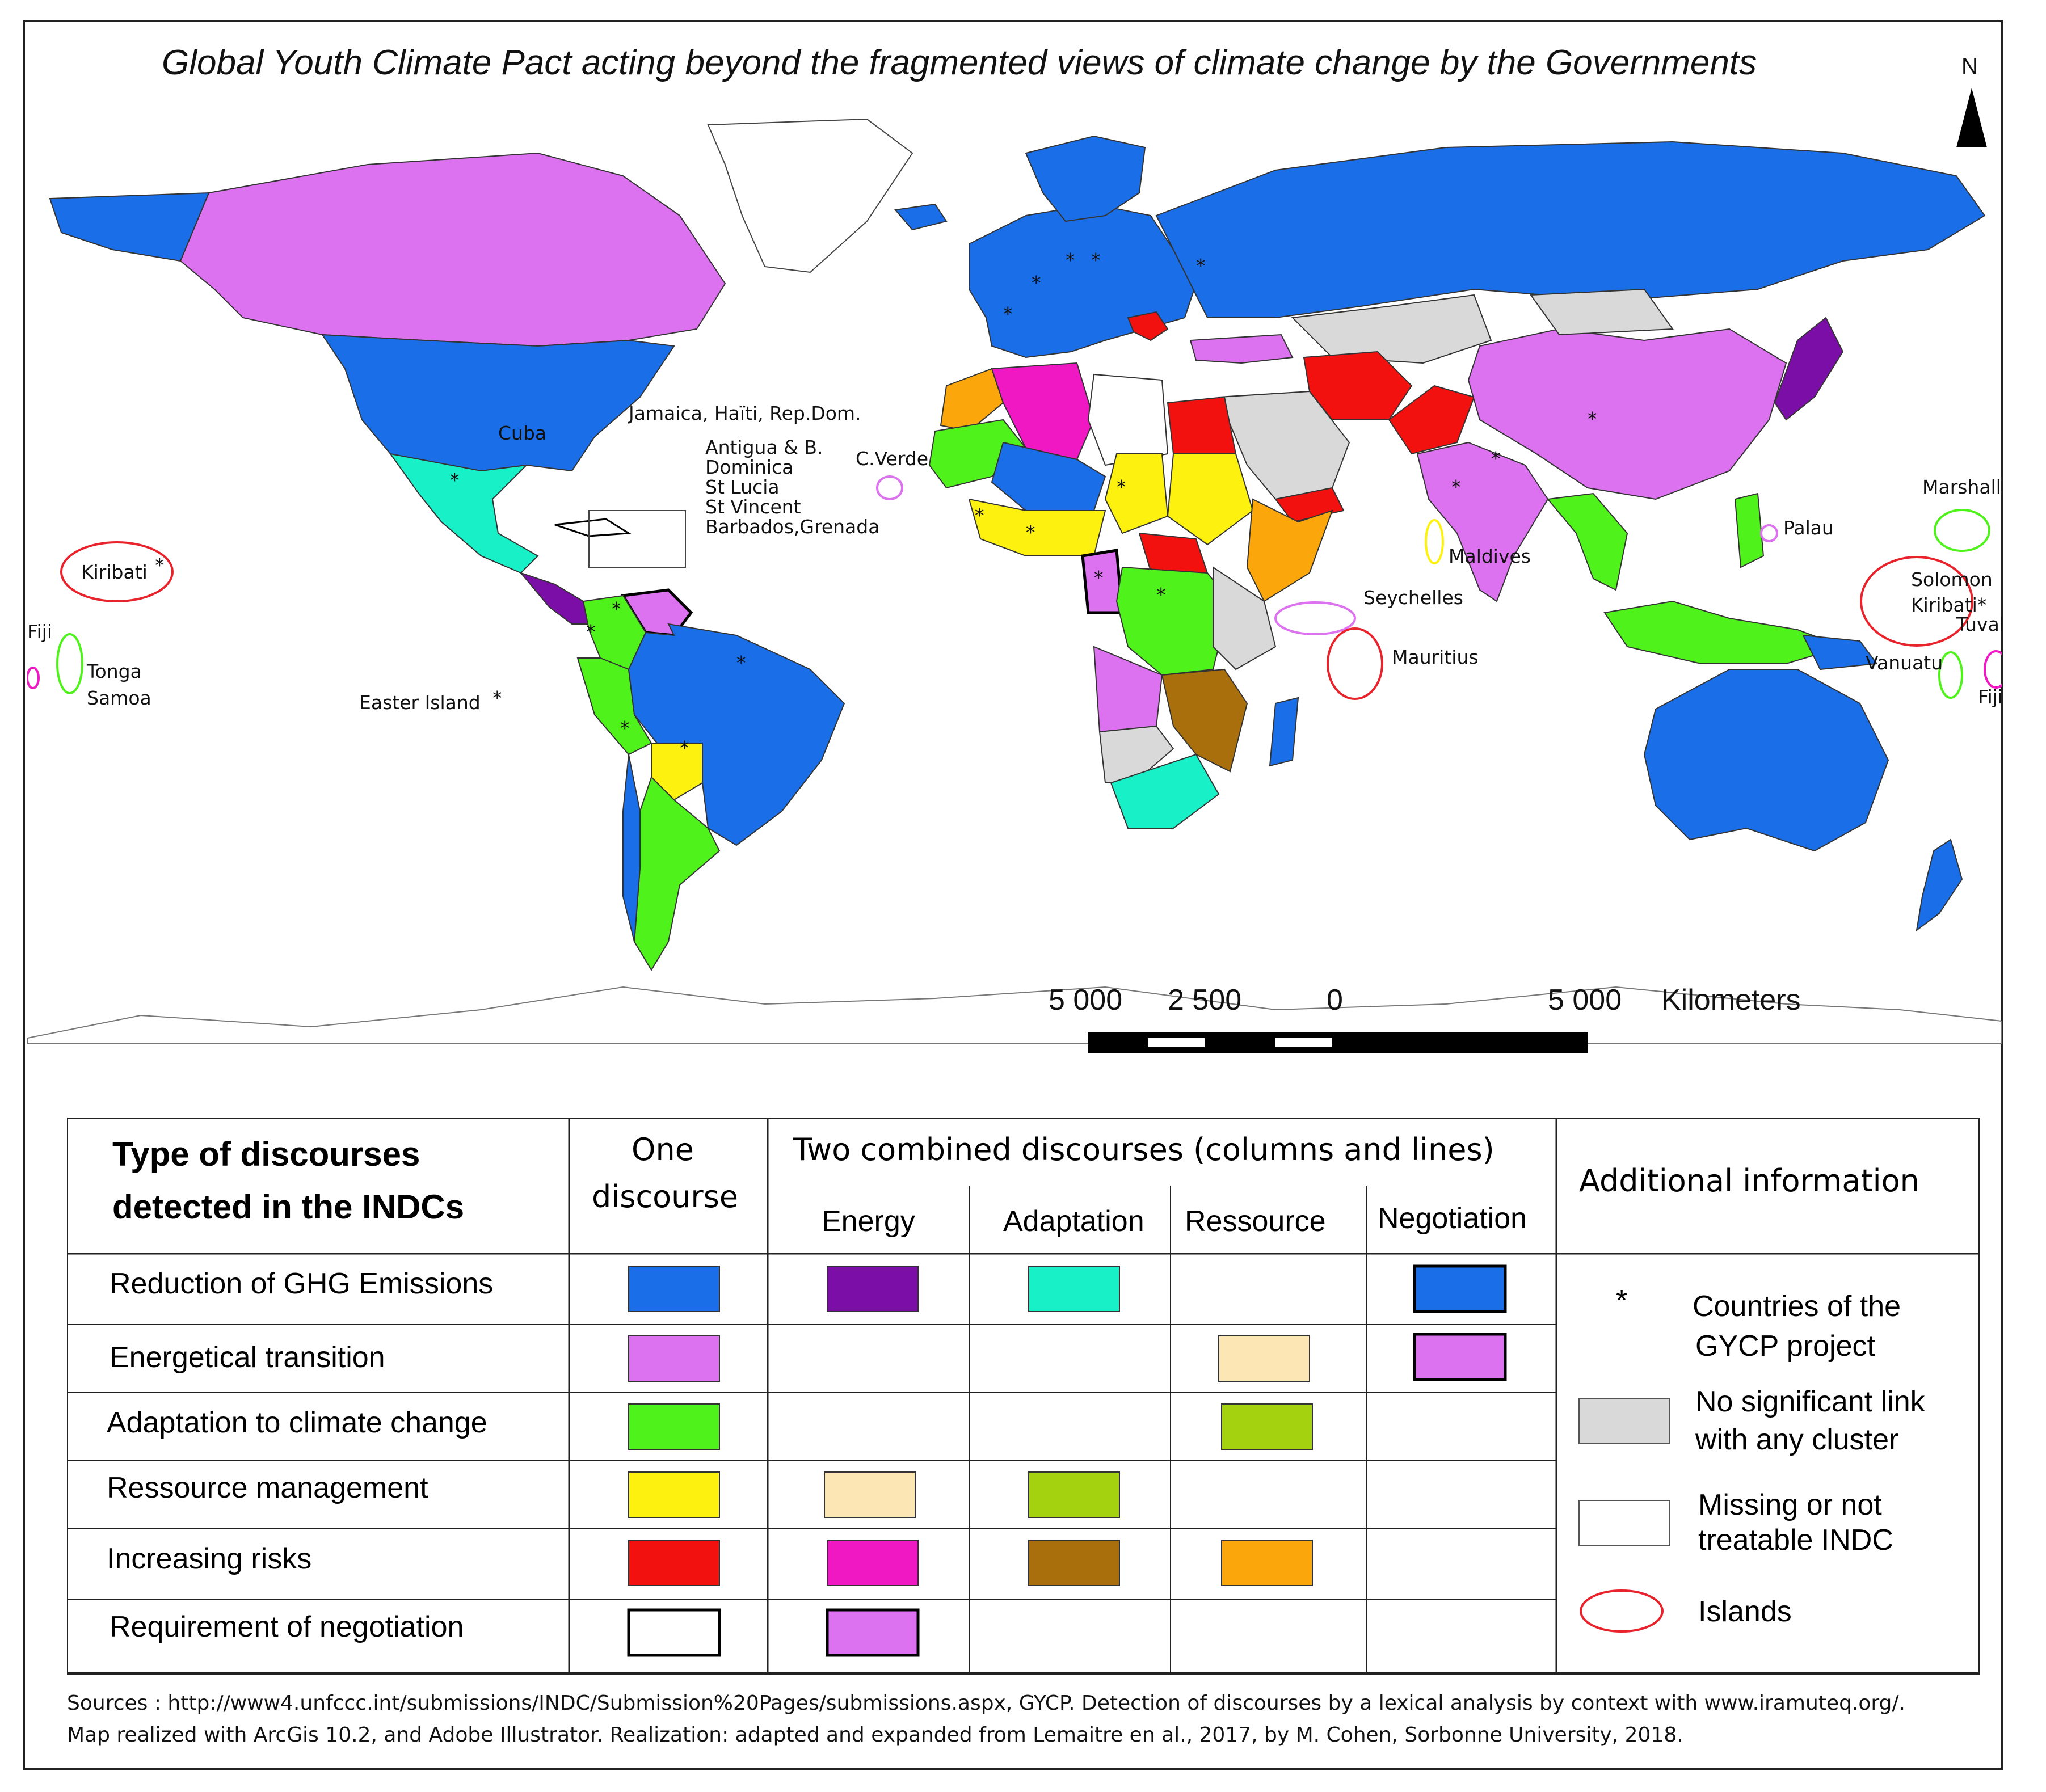 This screenshot has height=1792, width=2046. I want to click on legend-heading-line2: detected in the INDCs, so click(288, 1207).